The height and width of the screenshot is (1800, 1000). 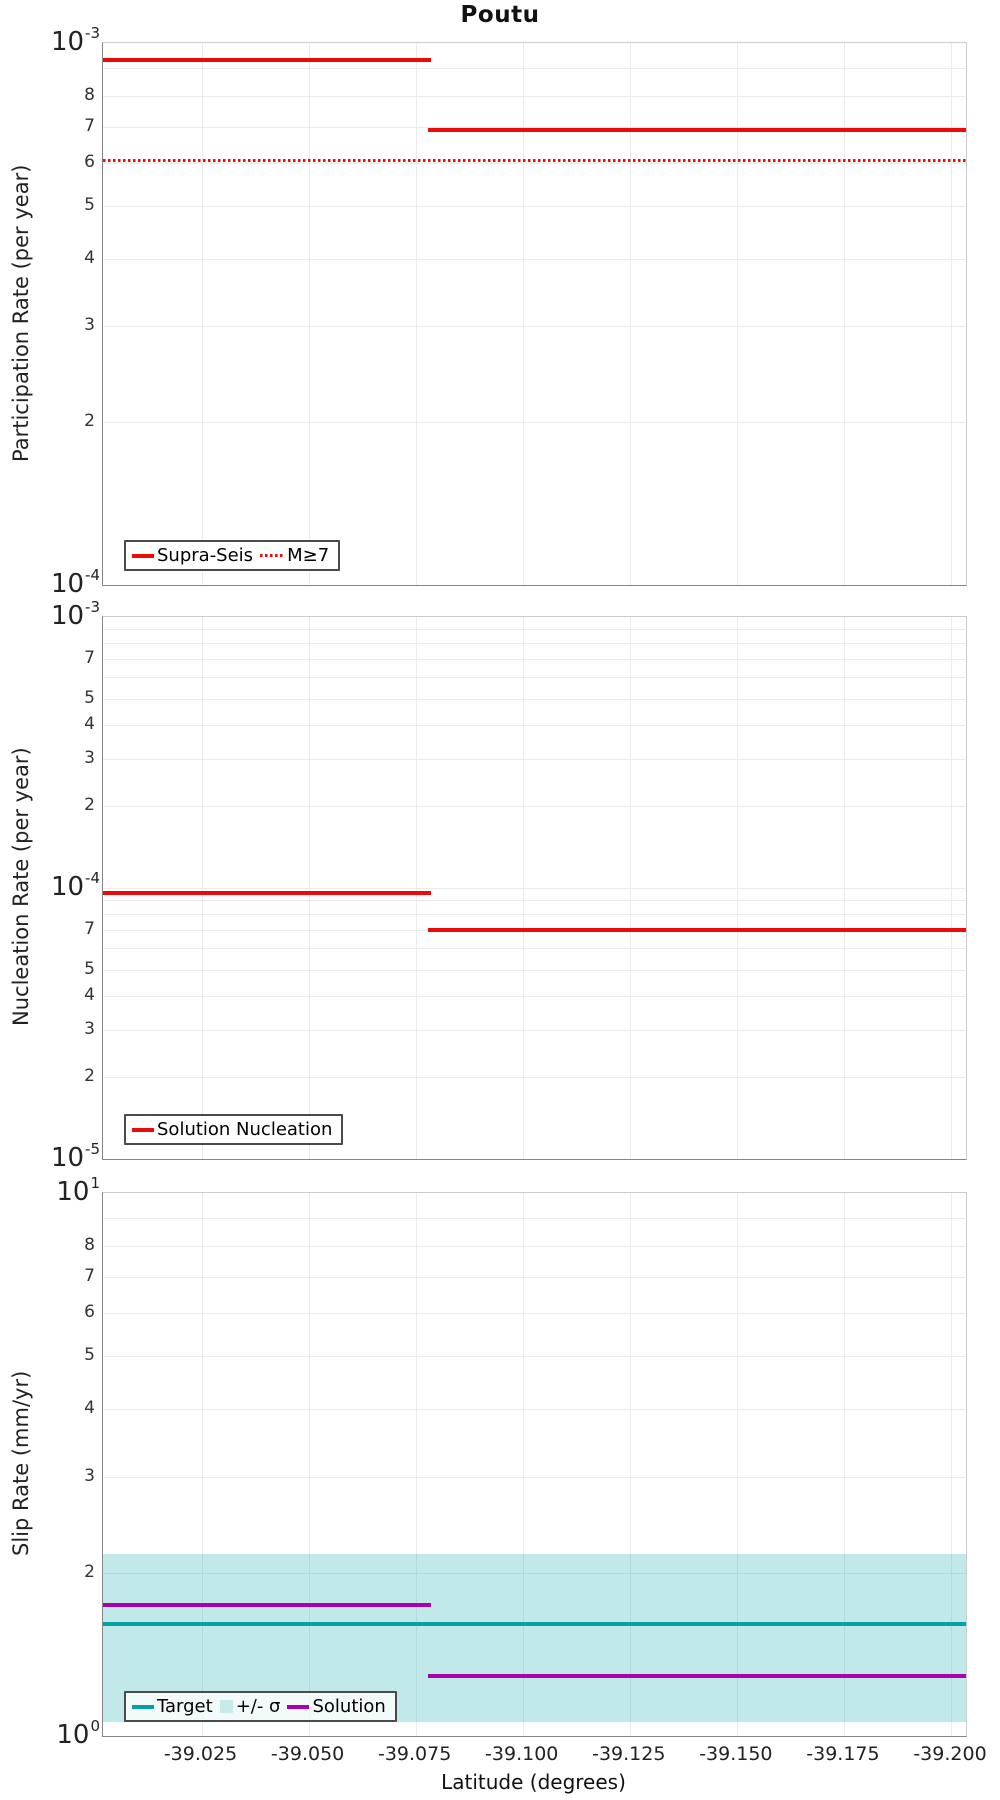 What do you see at coordinates (234, 1129) in the screenshot?
I see `legend: Solution Nucleation` at bounding box center [234, 1129].